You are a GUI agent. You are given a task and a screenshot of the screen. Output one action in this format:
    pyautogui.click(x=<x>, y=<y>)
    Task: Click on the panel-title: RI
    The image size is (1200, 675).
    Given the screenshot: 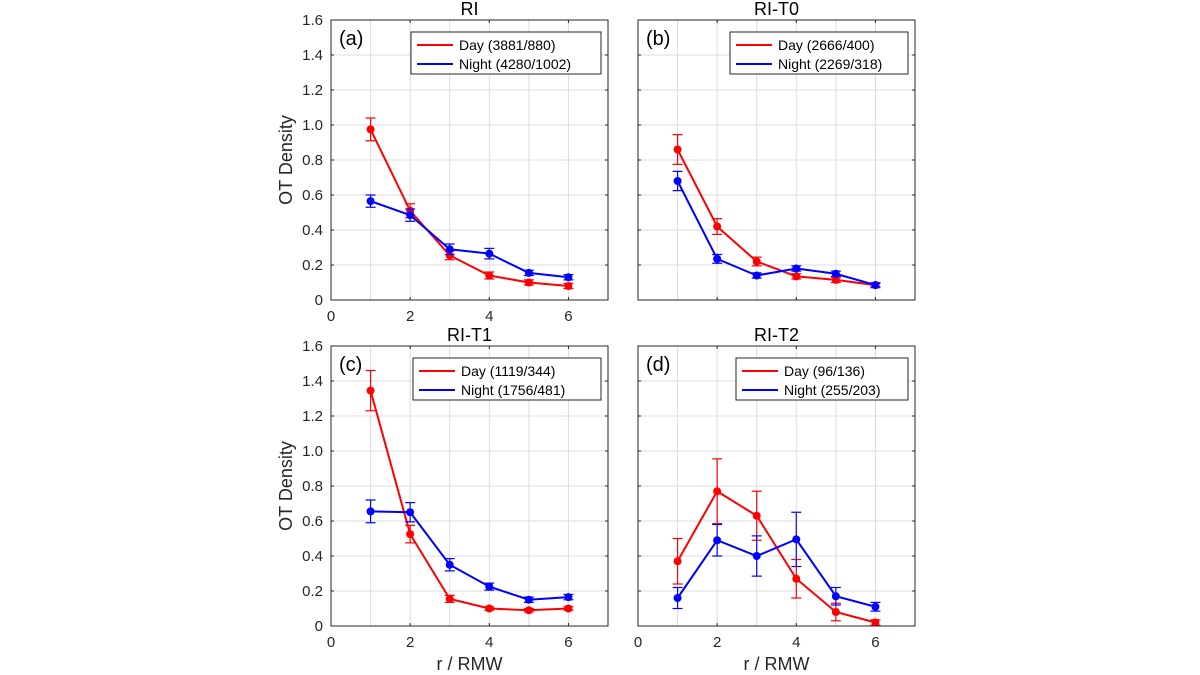 What is the action you would take?
    pyautogui.click(x=470, y=9)
    